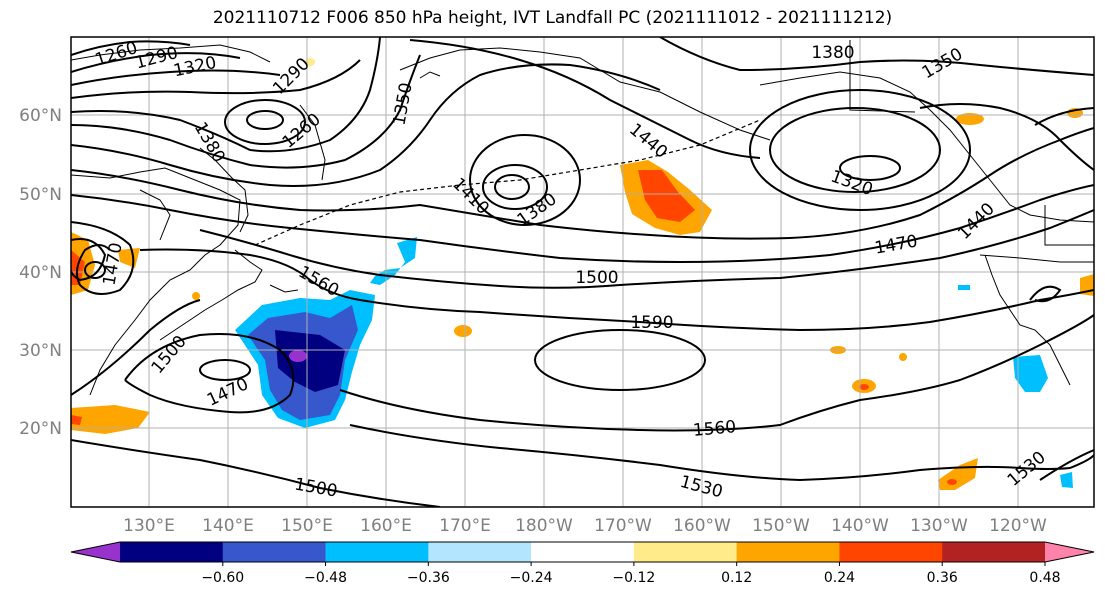  What do you see at coordinates (40, 195) in the screenshot?
I see `lat-tick-label: 50°N` at bounding box center [40, 195].